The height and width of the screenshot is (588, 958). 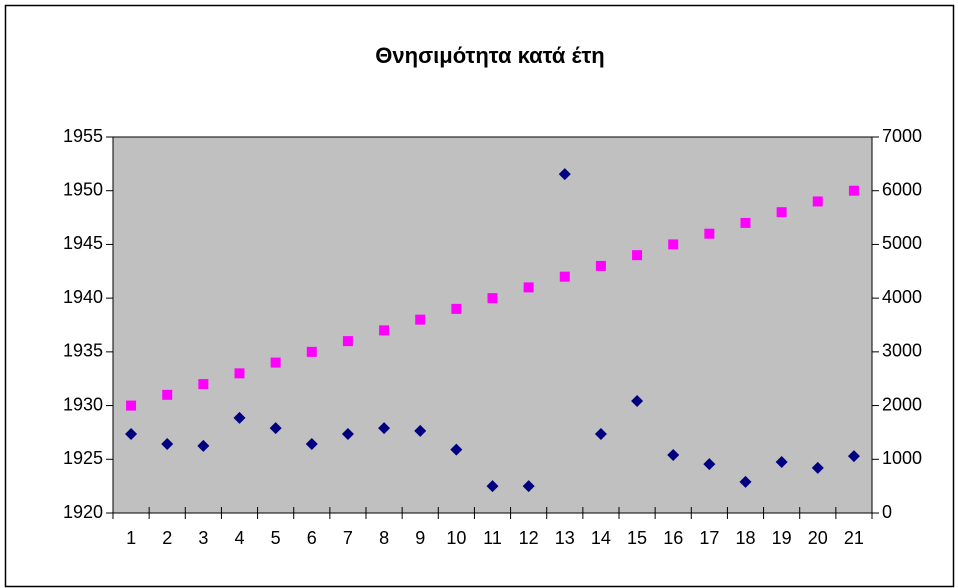 What do you see at coordinates (902, 404) in the screenshot?
I see `y2-tick-label: 2000` at bounding box center [902, 404].